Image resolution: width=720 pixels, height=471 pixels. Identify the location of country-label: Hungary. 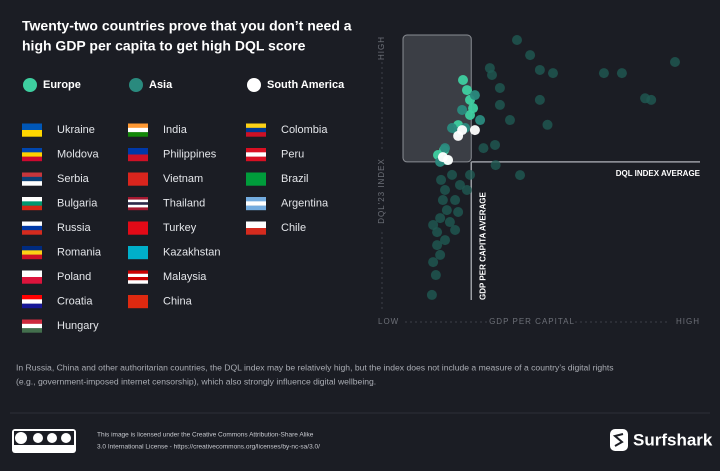
(78, 326).